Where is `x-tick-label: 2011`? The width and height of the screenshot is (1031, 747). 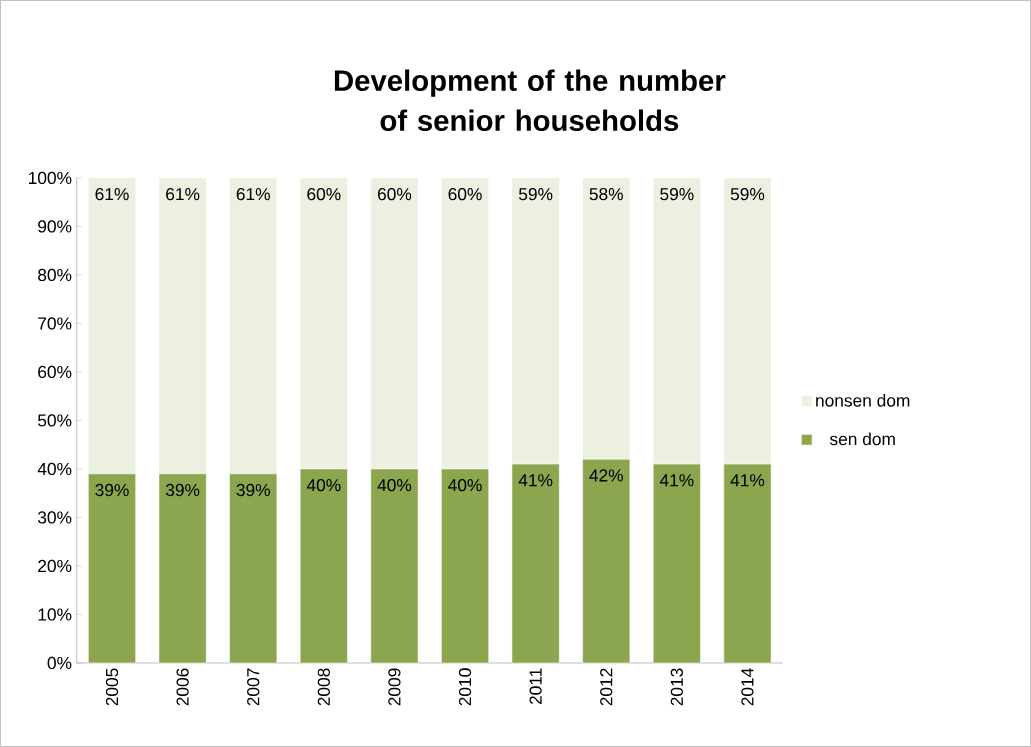 x-tick-label: 2011 is located at coordinates (535, 686).